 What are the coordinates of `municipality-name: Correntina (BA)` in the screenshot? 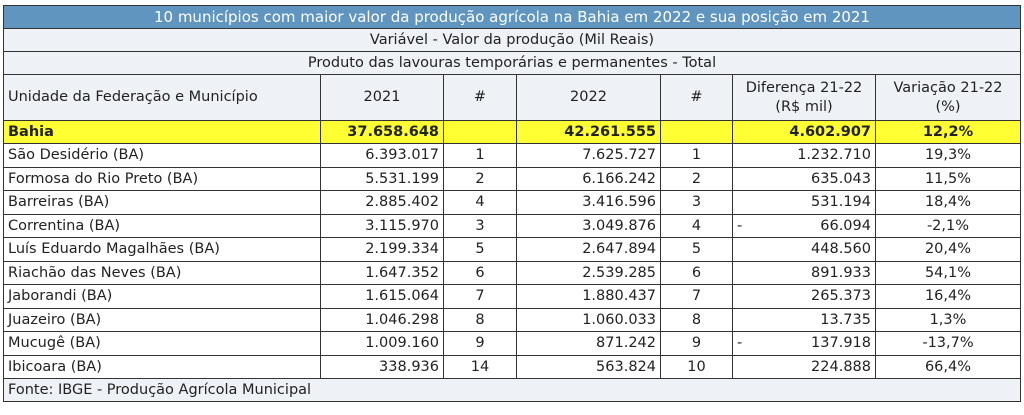 It's located at (162, 225).